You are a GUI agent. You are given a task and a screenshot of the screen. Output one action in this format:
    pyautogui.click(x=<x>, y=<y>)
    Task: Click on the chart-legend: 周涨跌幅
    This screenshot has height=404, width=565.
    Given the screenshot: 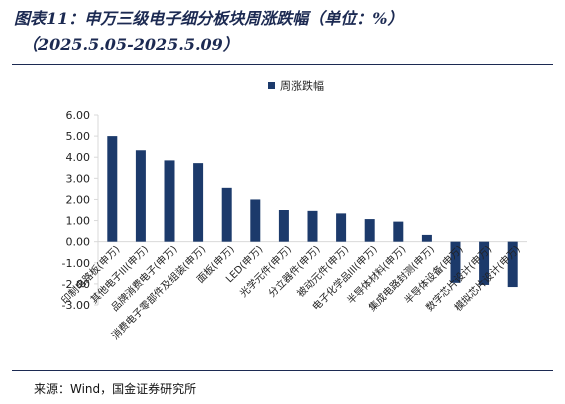 What is the action you would take?
    pyautogui.click(x=296, y=86)
    